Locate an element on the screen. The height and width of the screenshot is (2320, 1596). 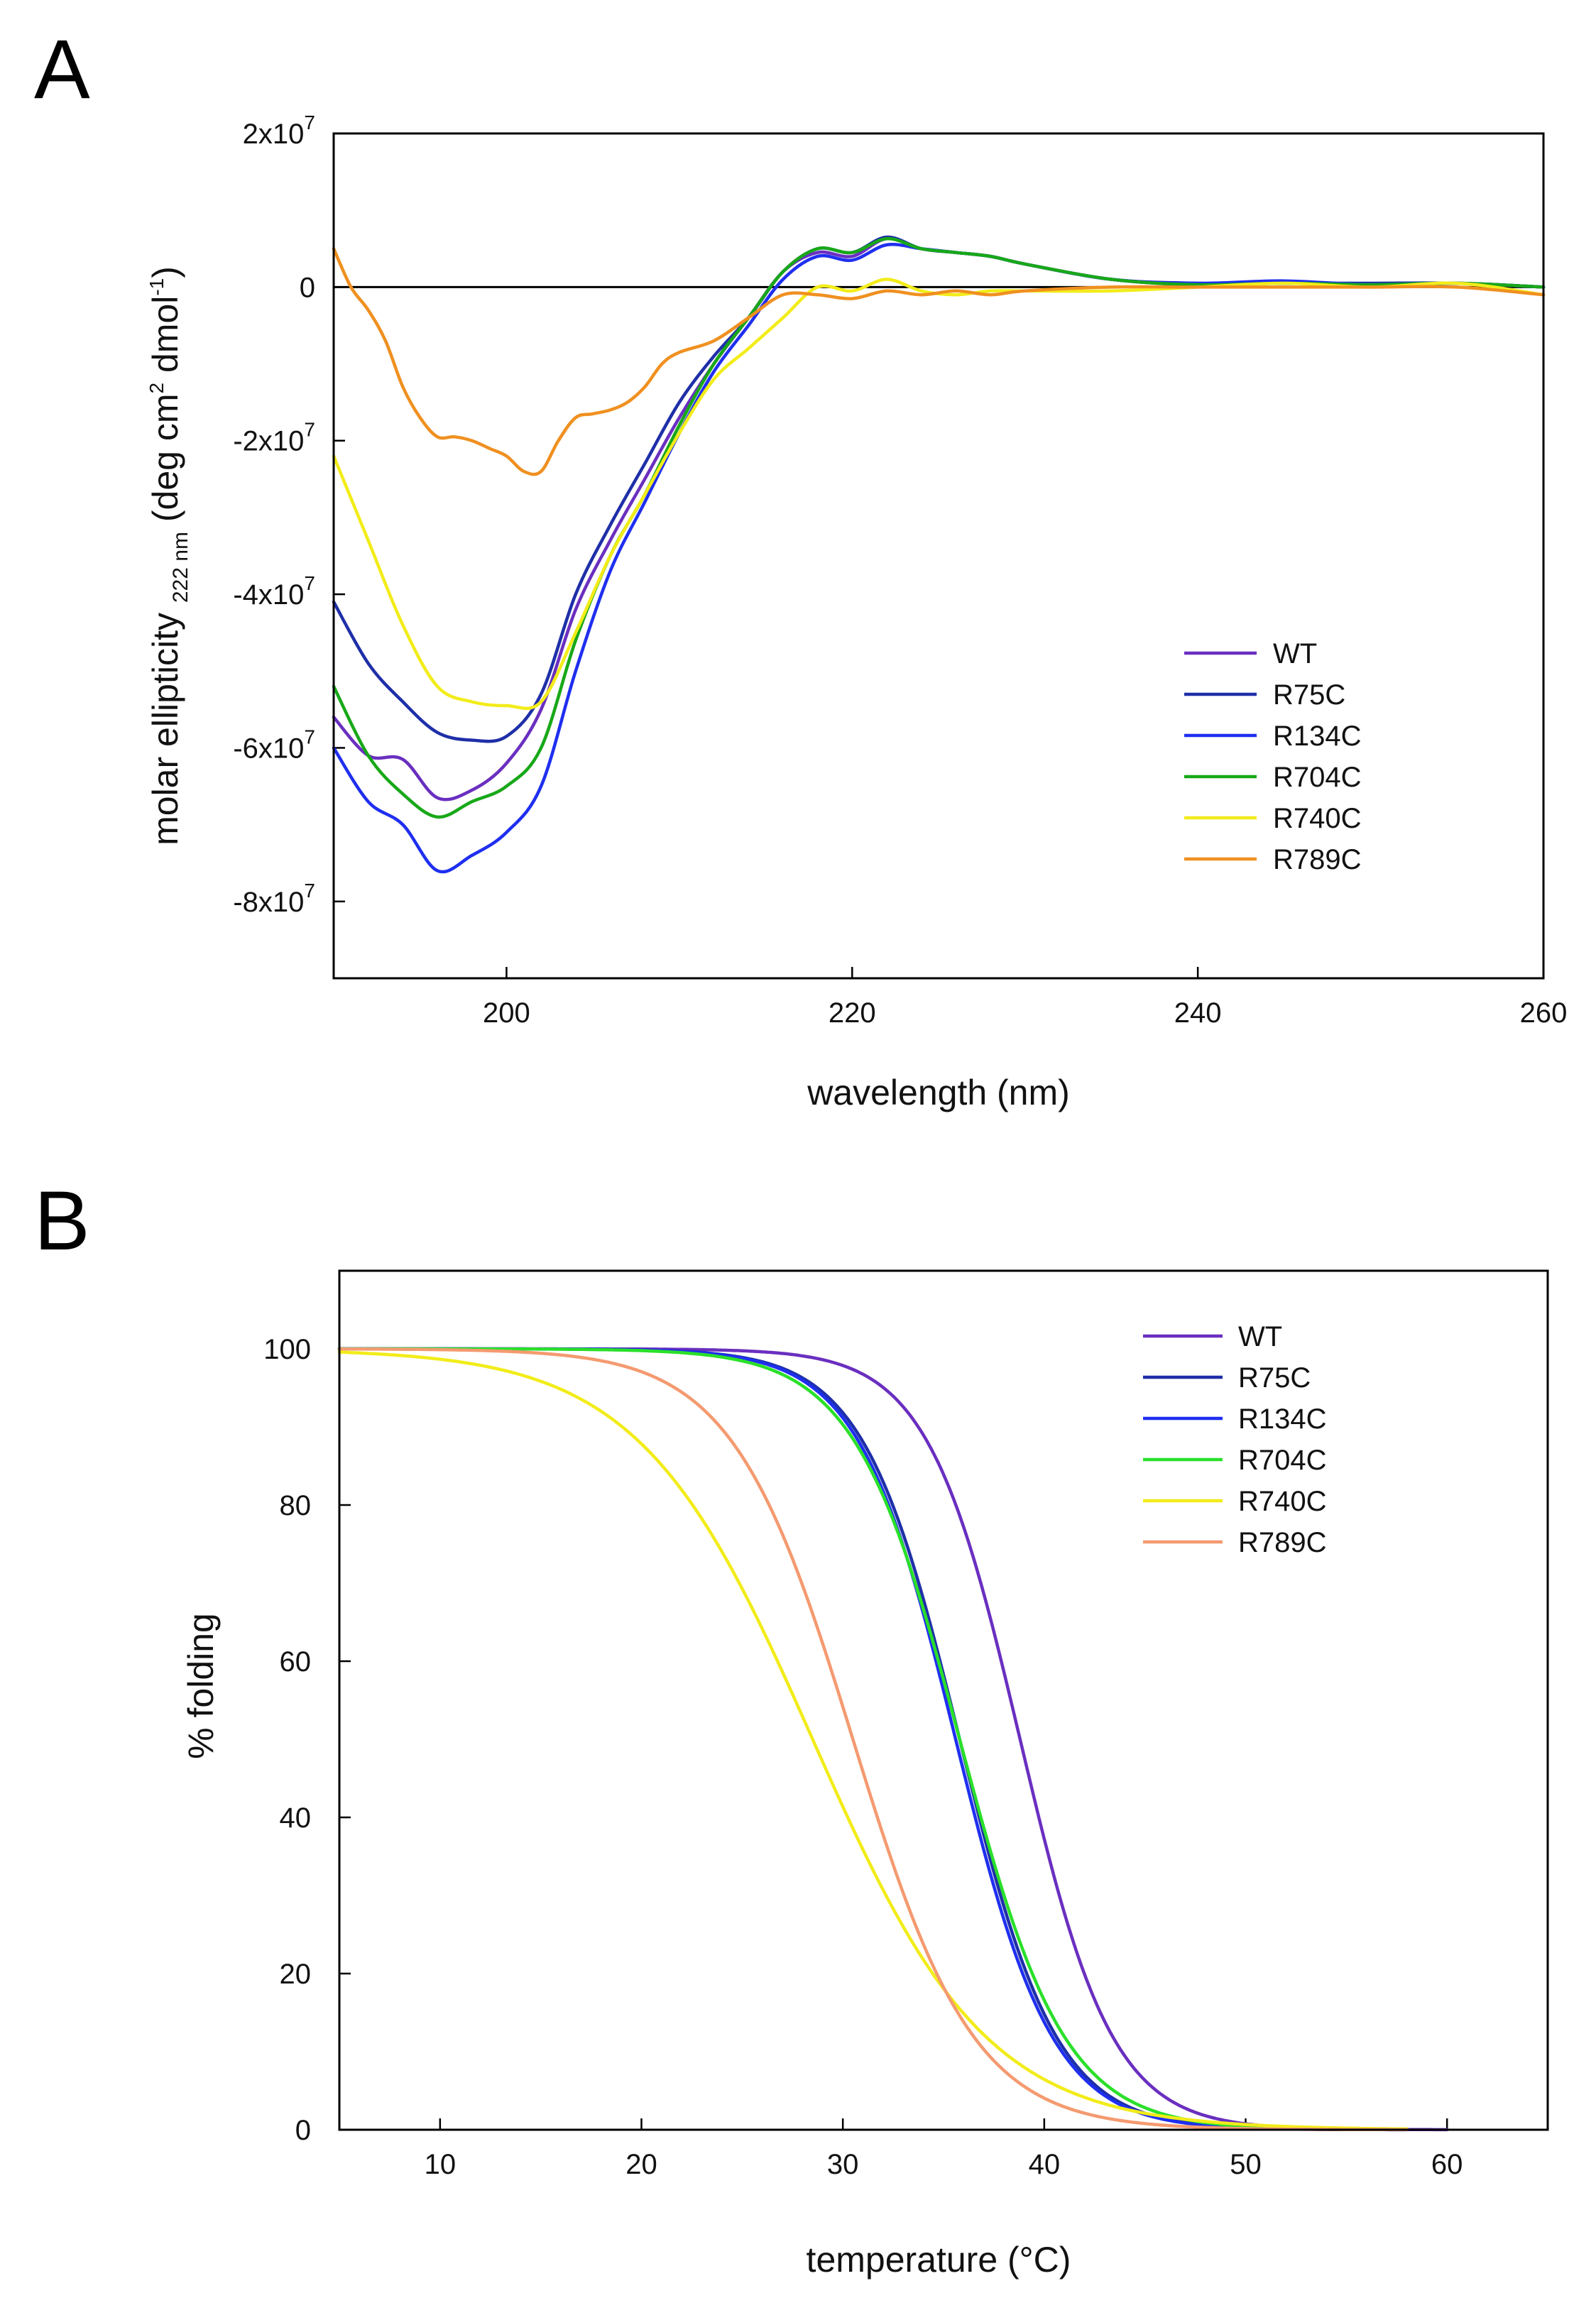
panel-a-letter: A is located at coordinates (62, 69).